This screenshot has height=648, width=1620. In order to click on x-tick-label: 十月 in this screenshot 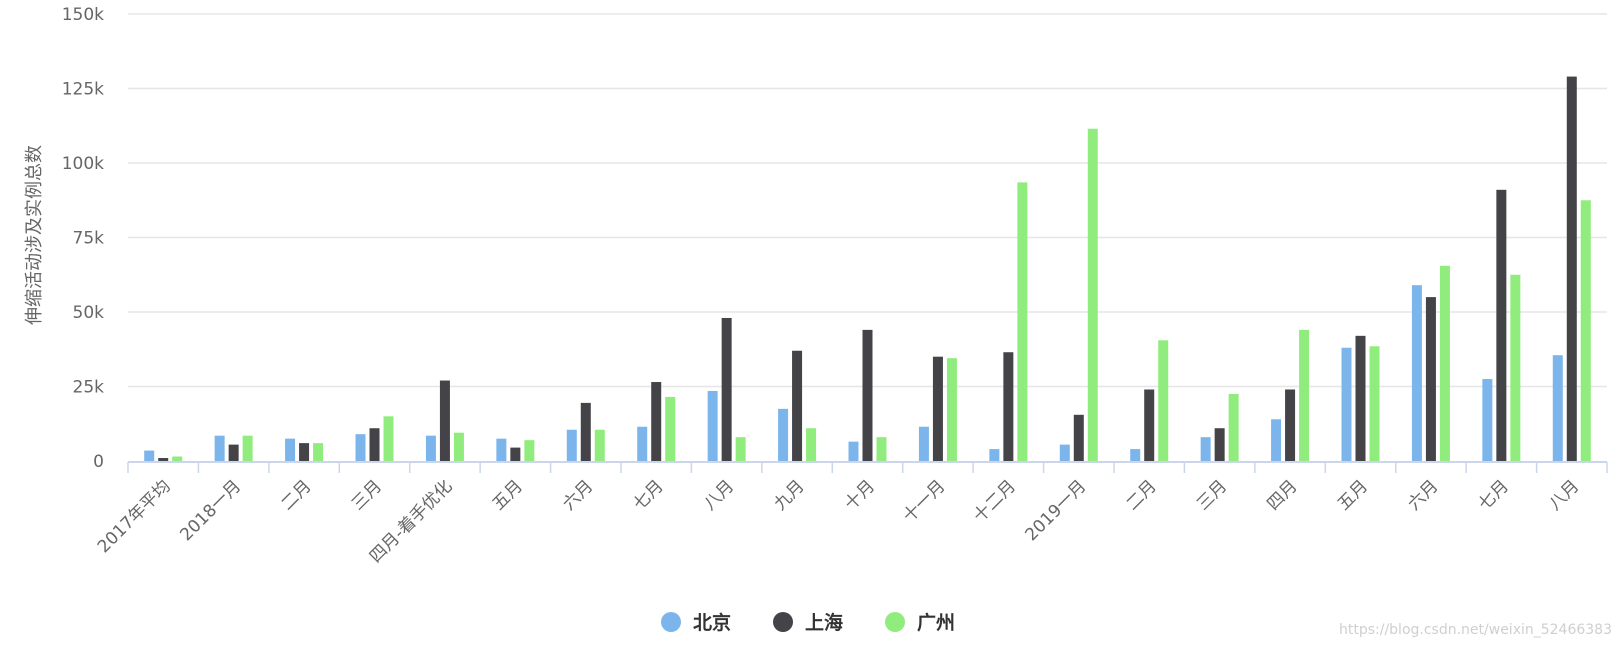, I will do `click(860, 495)`.